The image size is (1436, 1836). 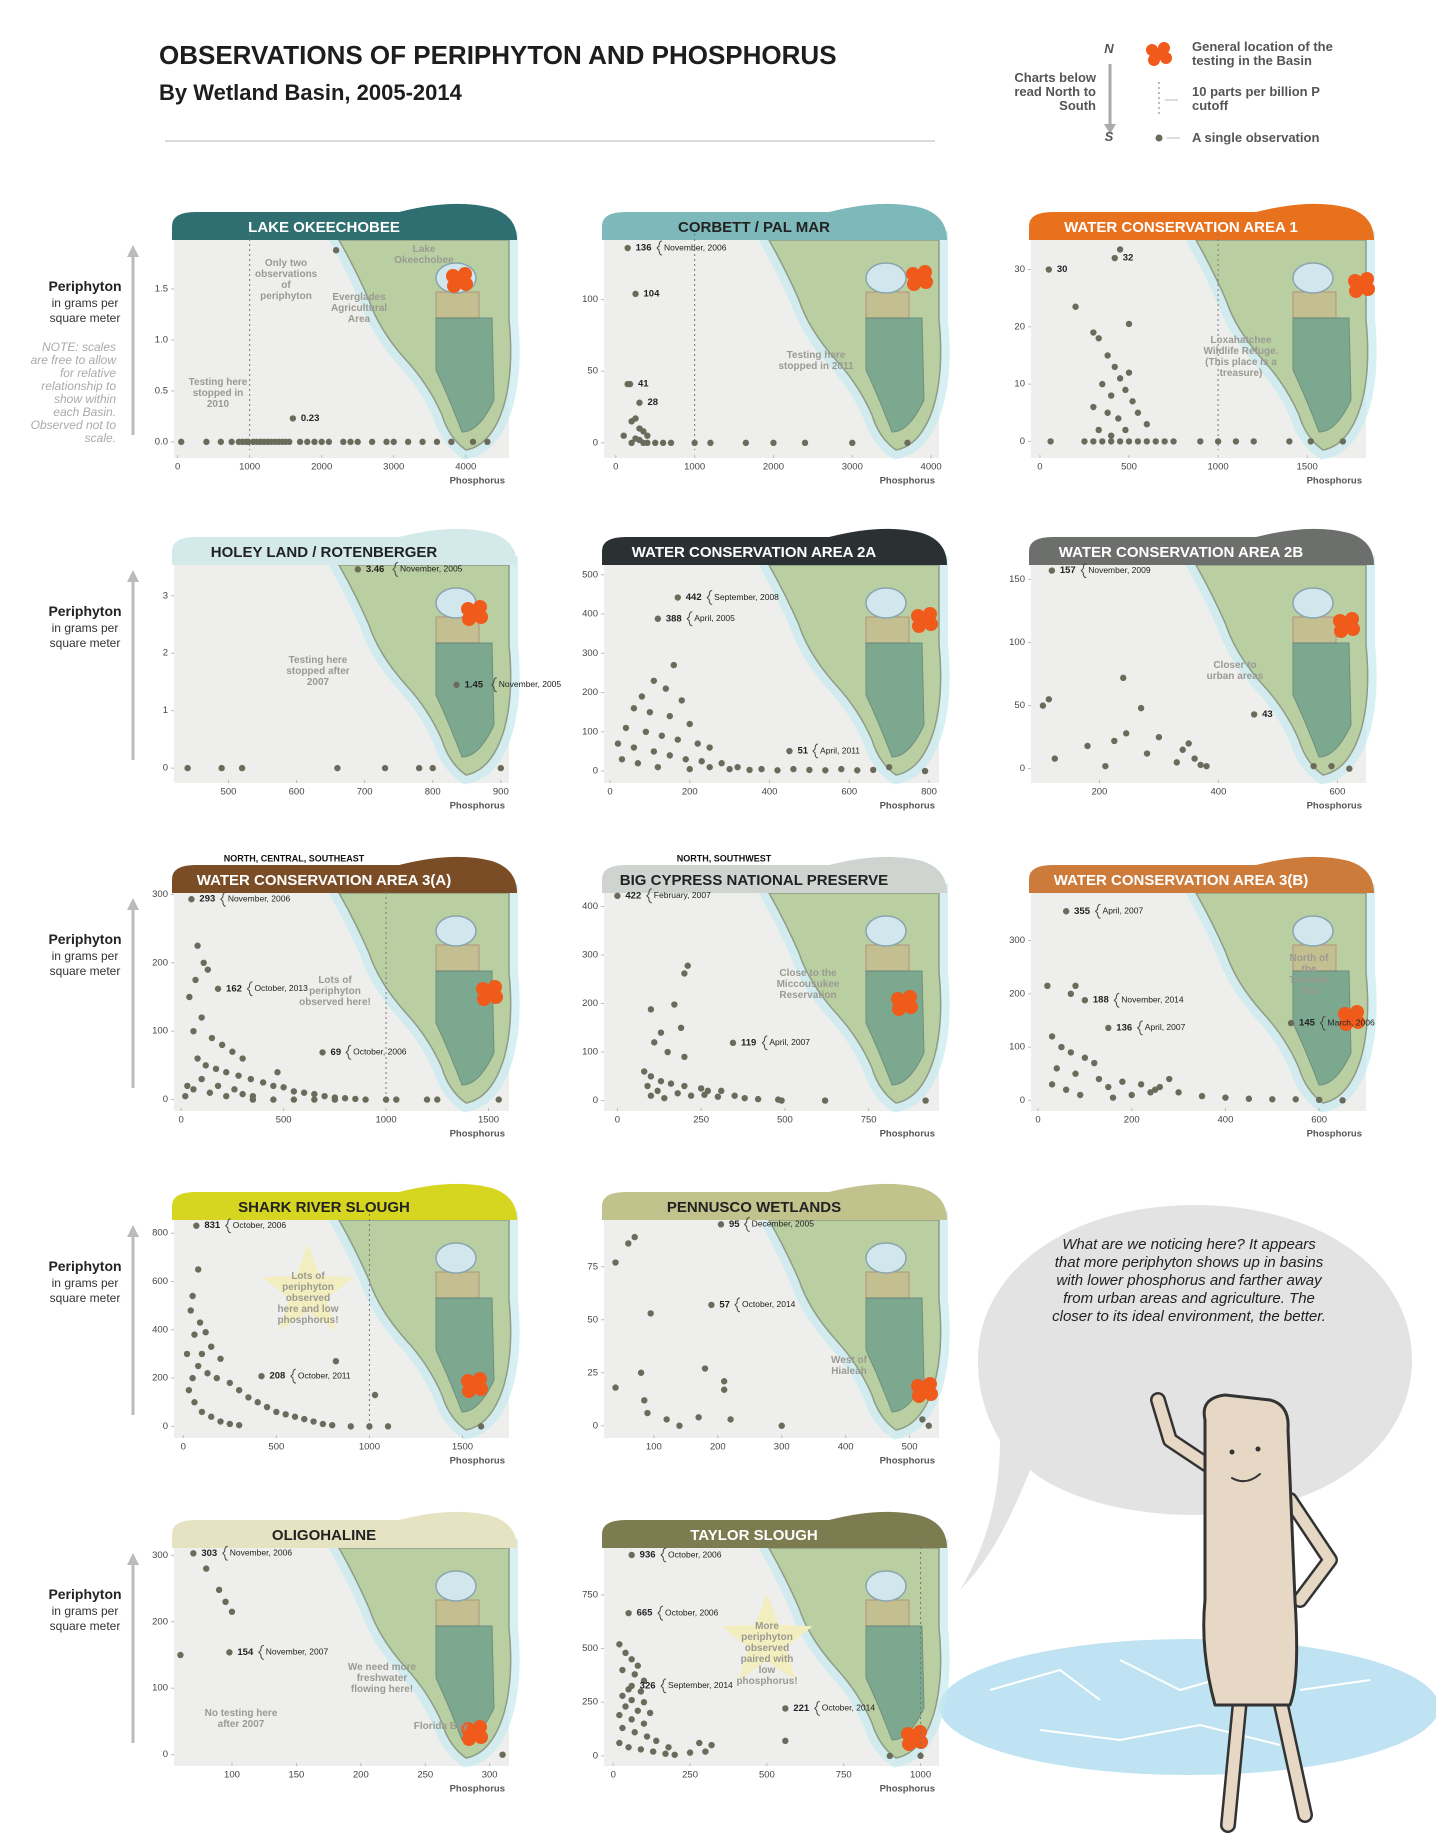 What do you see at coordinates (1186, 1397) in the screenshot?
I see `speech-bubble` at bounding box center [1186, 1397].